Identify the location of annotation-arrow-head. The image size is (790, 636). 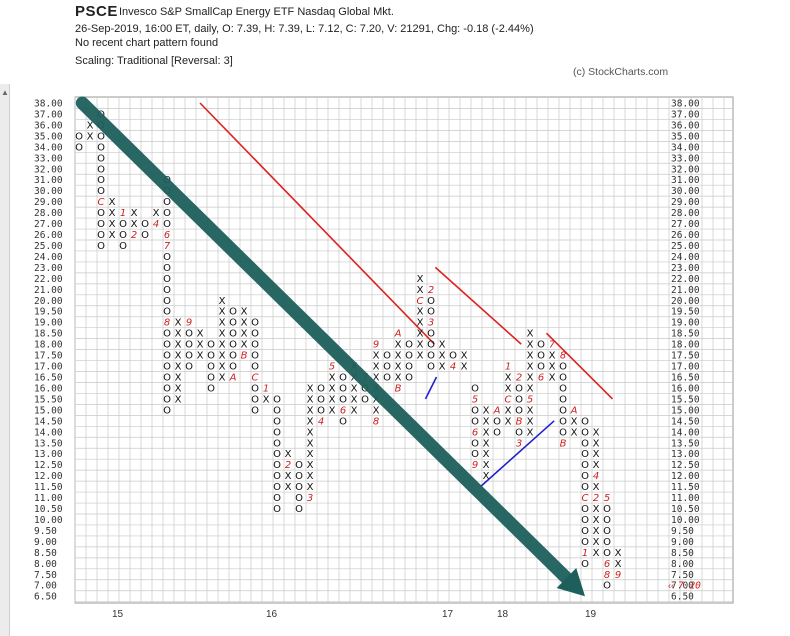
(570, 582).